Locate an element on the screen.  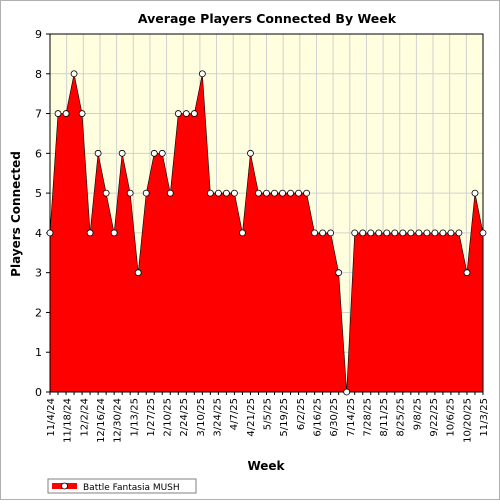
x-tick-label: 9/22/25 is located at coordinates (434, 417).